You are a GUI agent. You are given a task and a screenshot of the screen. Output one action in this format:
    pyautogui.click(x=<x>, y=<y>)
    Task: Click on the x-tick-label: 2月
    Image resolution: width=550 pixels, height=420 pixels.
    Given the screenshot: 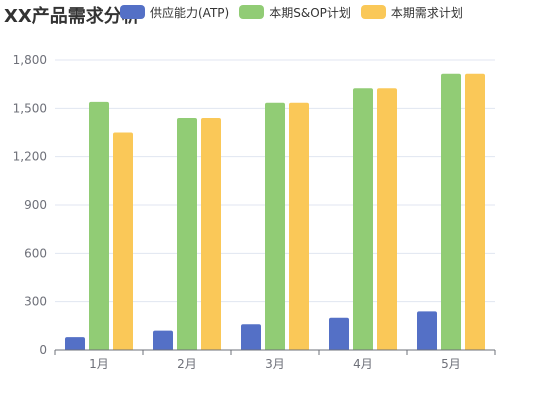 What is the action you would take?
    pyautogui.click(x=187, y=364)
    